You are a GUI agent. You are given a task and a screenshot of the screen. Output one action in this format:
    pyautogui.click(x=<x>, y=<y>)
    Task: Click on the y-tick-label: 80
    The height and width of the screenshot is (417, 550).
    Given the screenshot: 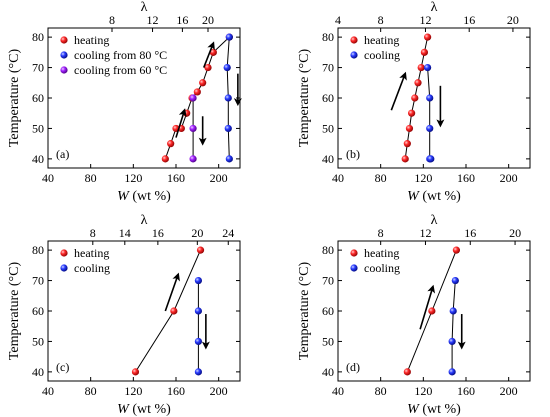 What is the action you would take?
    pyautogui.click(x=38, y=250)
    